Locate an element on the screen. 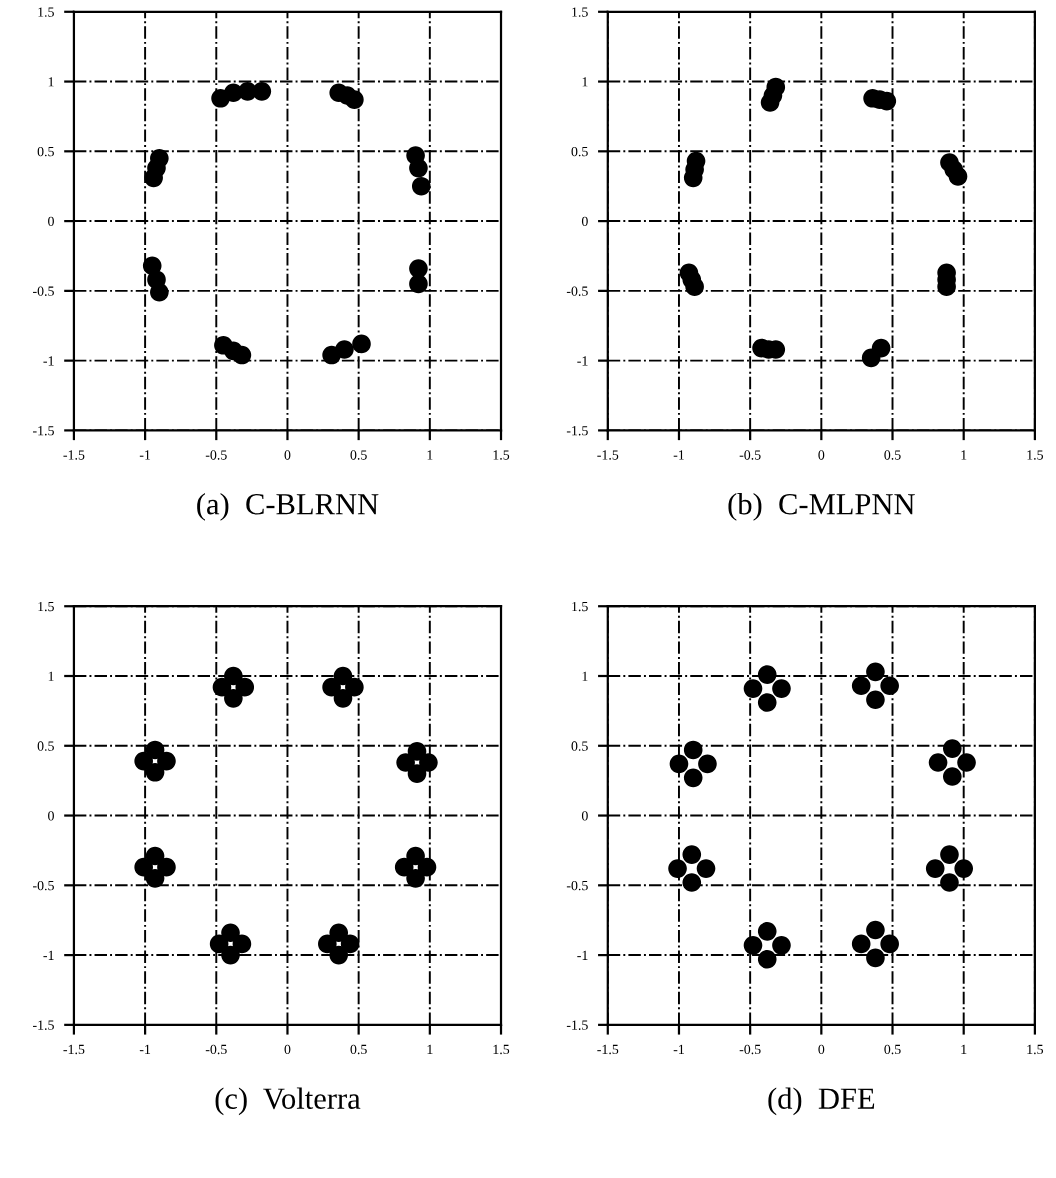  text: (a) C-BLRNN is located at coordinates (288, 507).